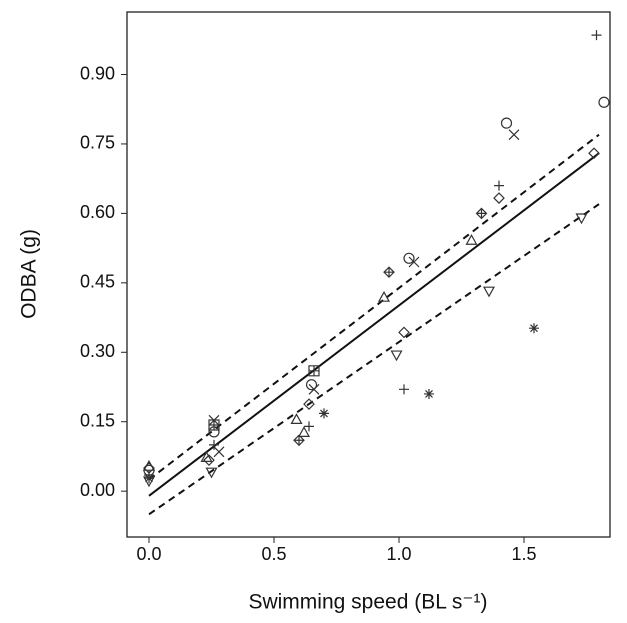  Describe the element at coordinates (398, 554) in the screenshot. I see `x-tick-label: 1.0` at that location.